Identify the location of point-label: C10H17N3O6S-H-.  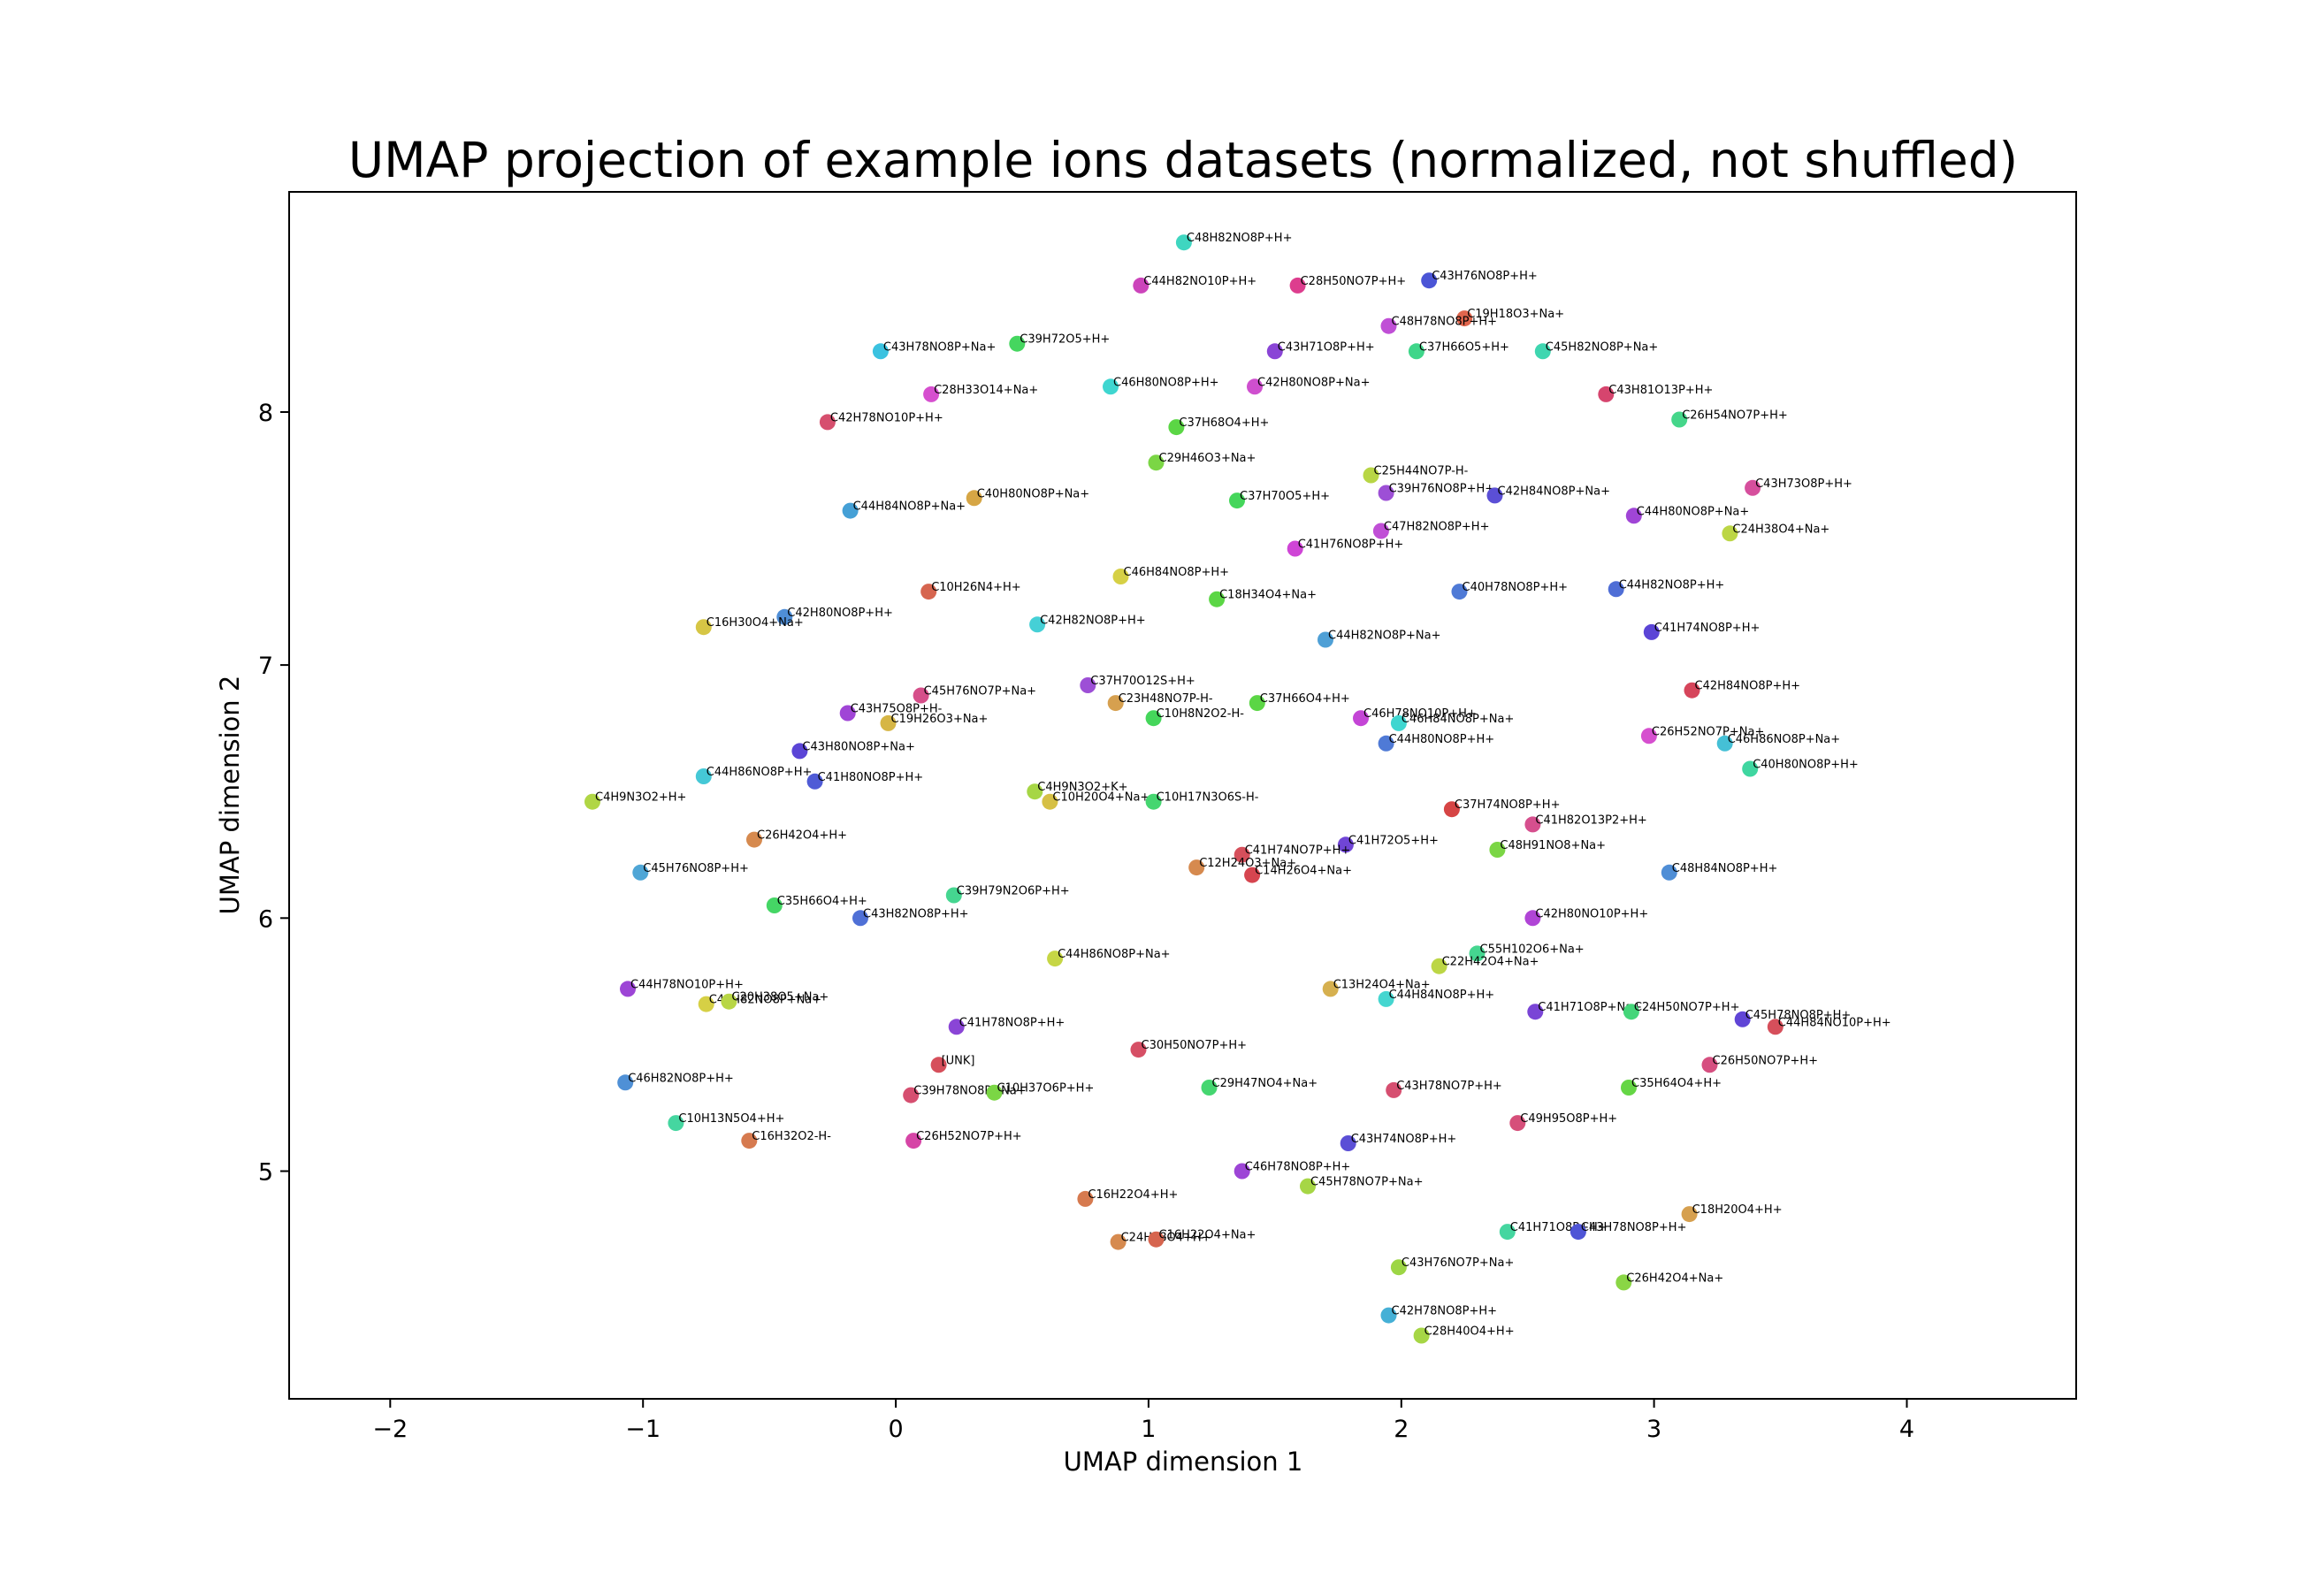
(1208, 798).